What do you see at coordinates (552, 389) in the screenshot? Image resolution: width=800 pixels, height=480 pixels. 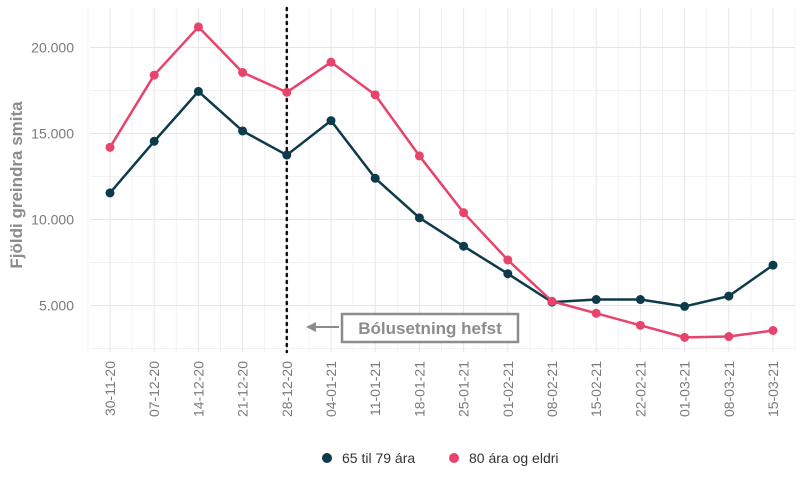 I see `x-tick-label: 08-02-21` at bounding box center [552, 389].